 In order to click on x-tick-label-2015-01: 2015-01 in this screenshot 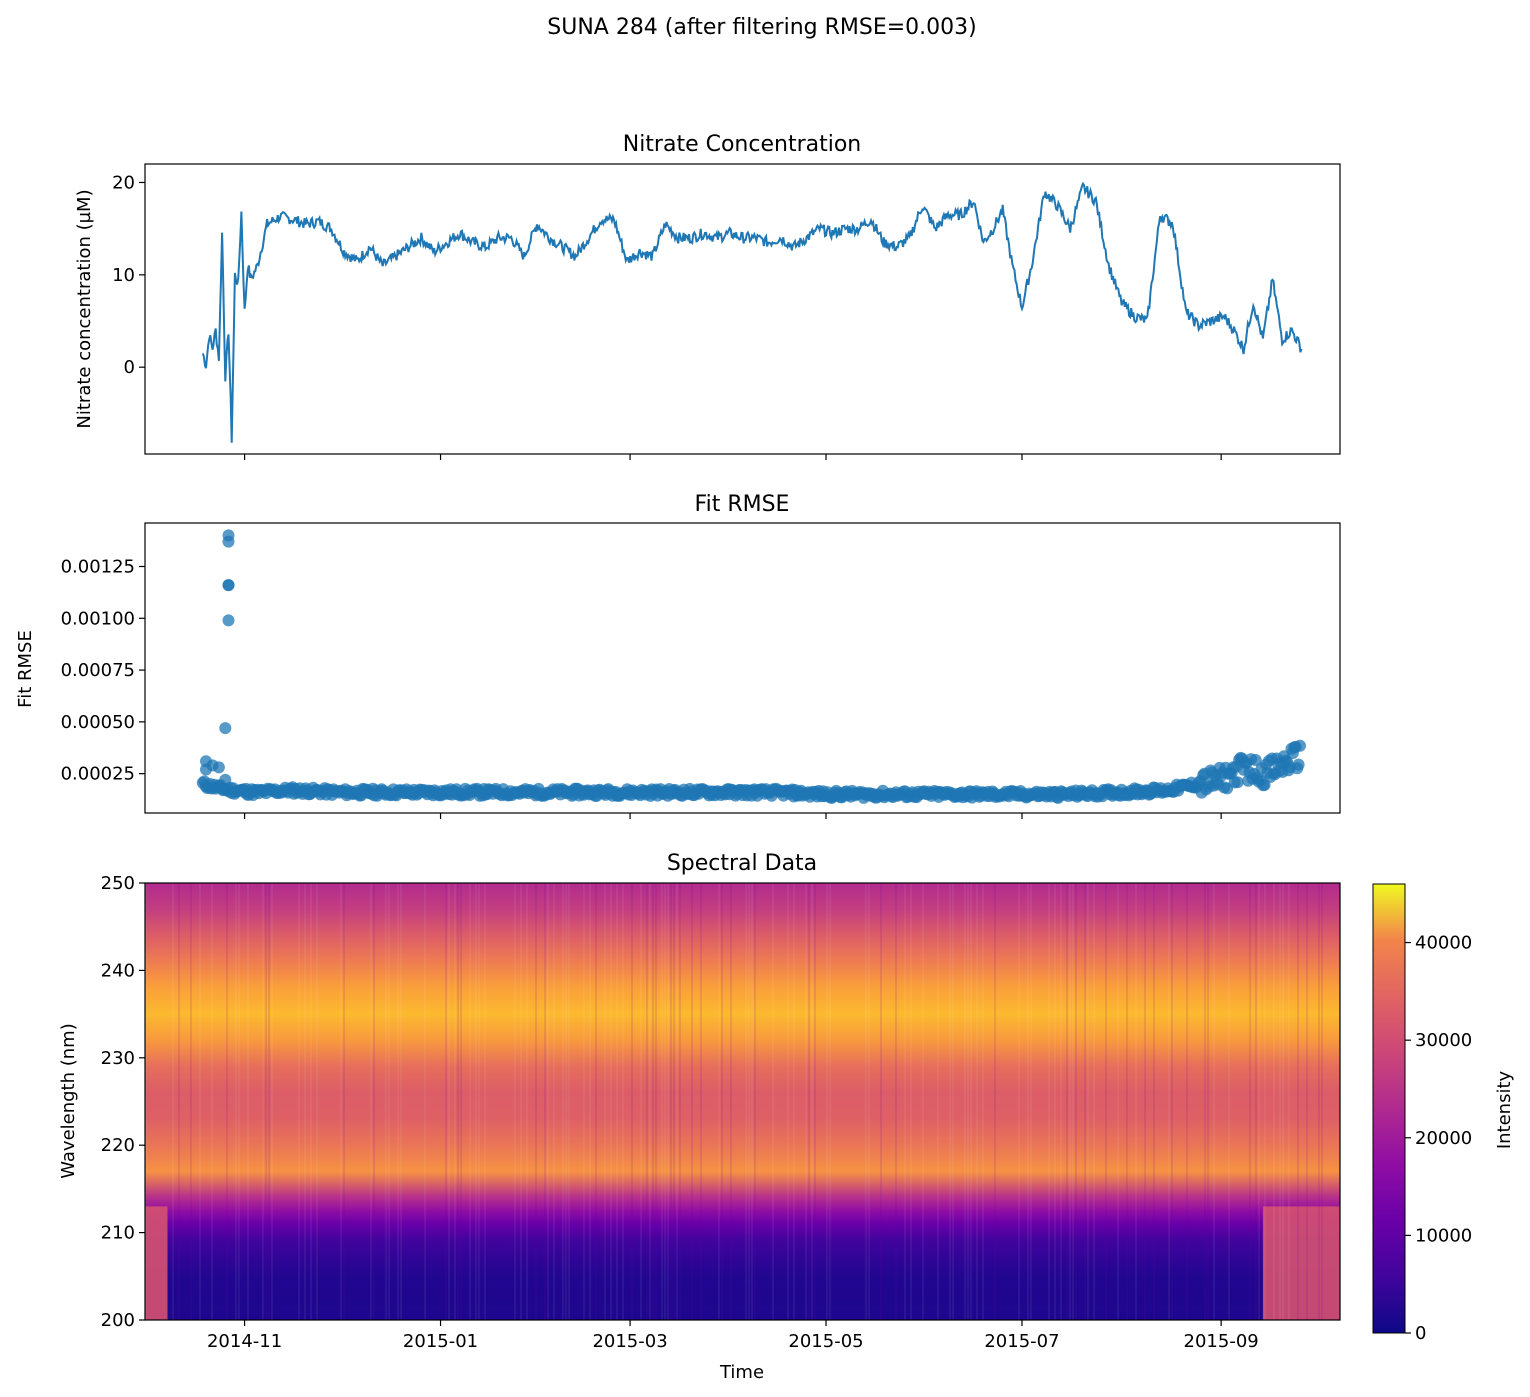, I will do `click(440, 1341)`.